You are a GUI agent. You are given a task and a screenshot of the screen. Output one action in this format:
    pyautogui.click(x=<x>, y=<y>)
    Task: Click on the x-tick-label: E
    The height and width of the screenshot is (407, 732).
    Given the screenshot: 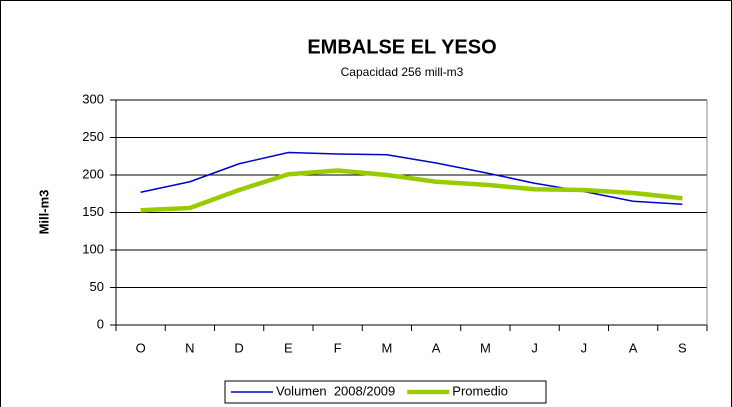 What is the action you would take?
    pyautogui.click(x=288, y=347)
    